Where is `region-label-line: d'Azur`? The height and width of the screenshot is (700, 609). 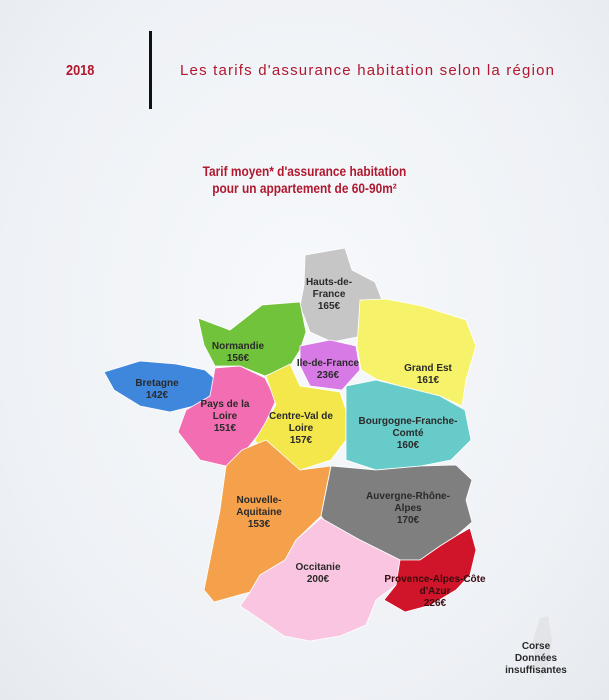
region-label-line: d'Azur is located at coordinates (435, 591).